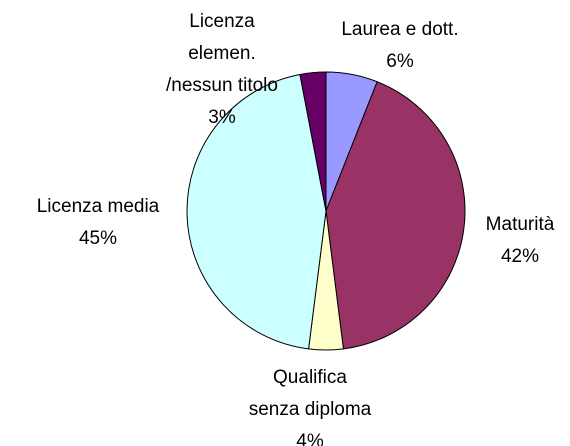 The width and height of the screenshot is (570, 446). I want to click on slice-label: Licenza, so click(222, 21).